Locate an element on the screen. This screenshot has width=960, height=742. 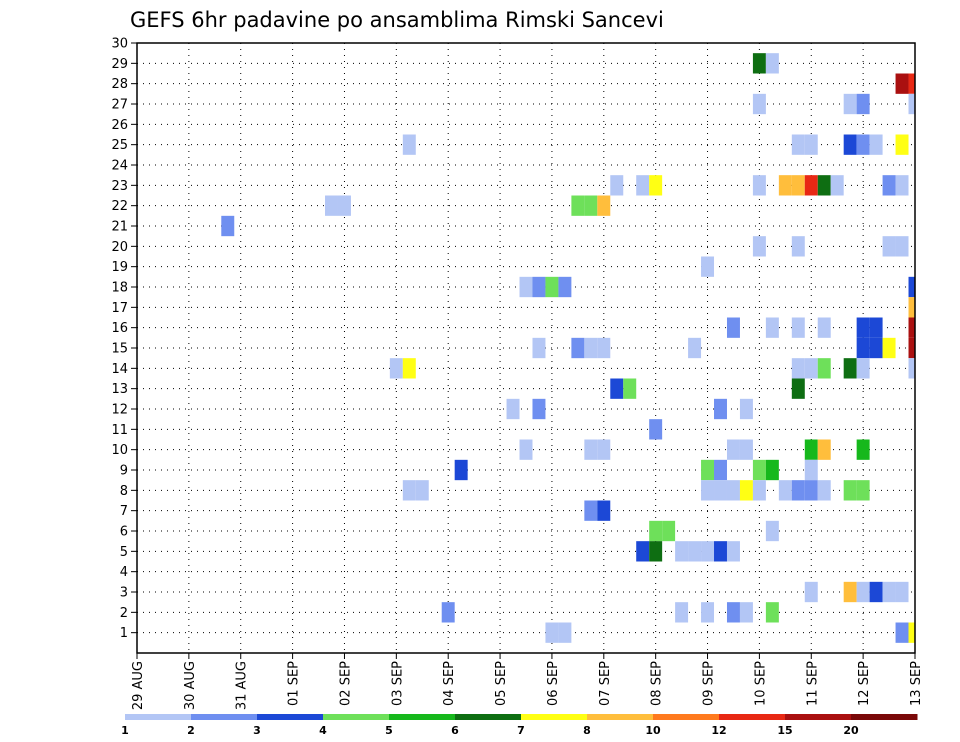
y-tick-label: 3 is located at coordinates (124, 593).